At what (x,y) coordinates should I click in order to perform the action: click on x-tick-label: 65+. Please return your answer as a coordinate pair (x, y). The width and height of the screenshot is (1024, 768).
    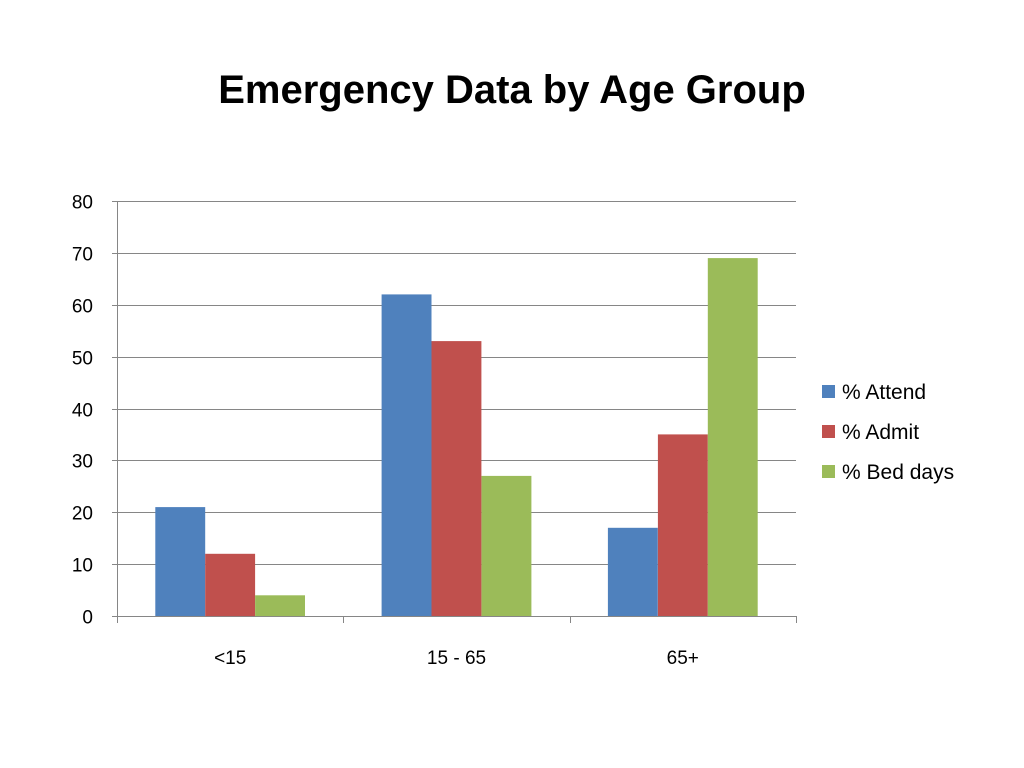
    Looking at the image, I should click on (683, 658).